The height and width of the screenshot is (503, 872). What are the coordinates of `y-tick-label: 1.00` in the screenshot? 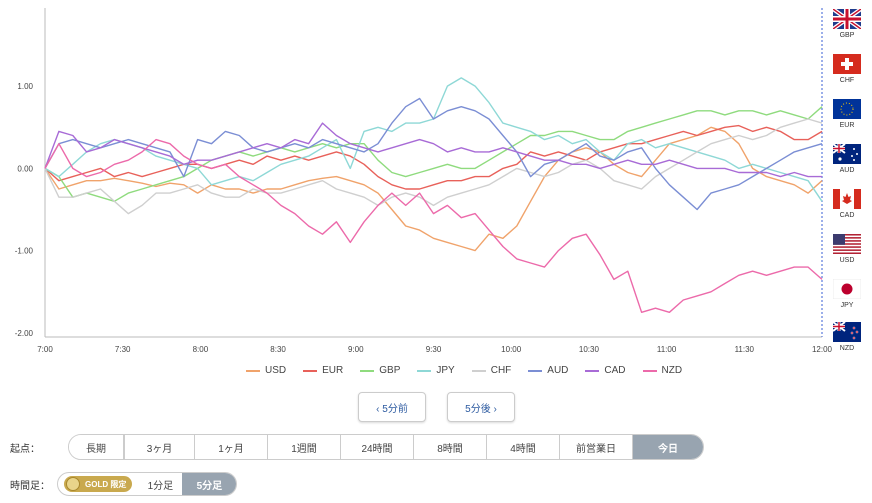 It's located at (25, 86).